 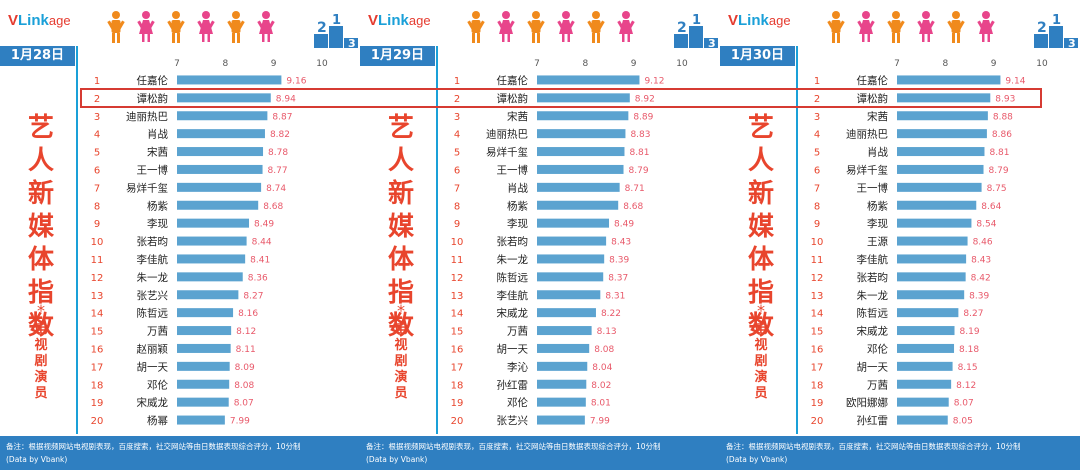 I want to click on value-label: 8.01, so click(x=601, y=404).